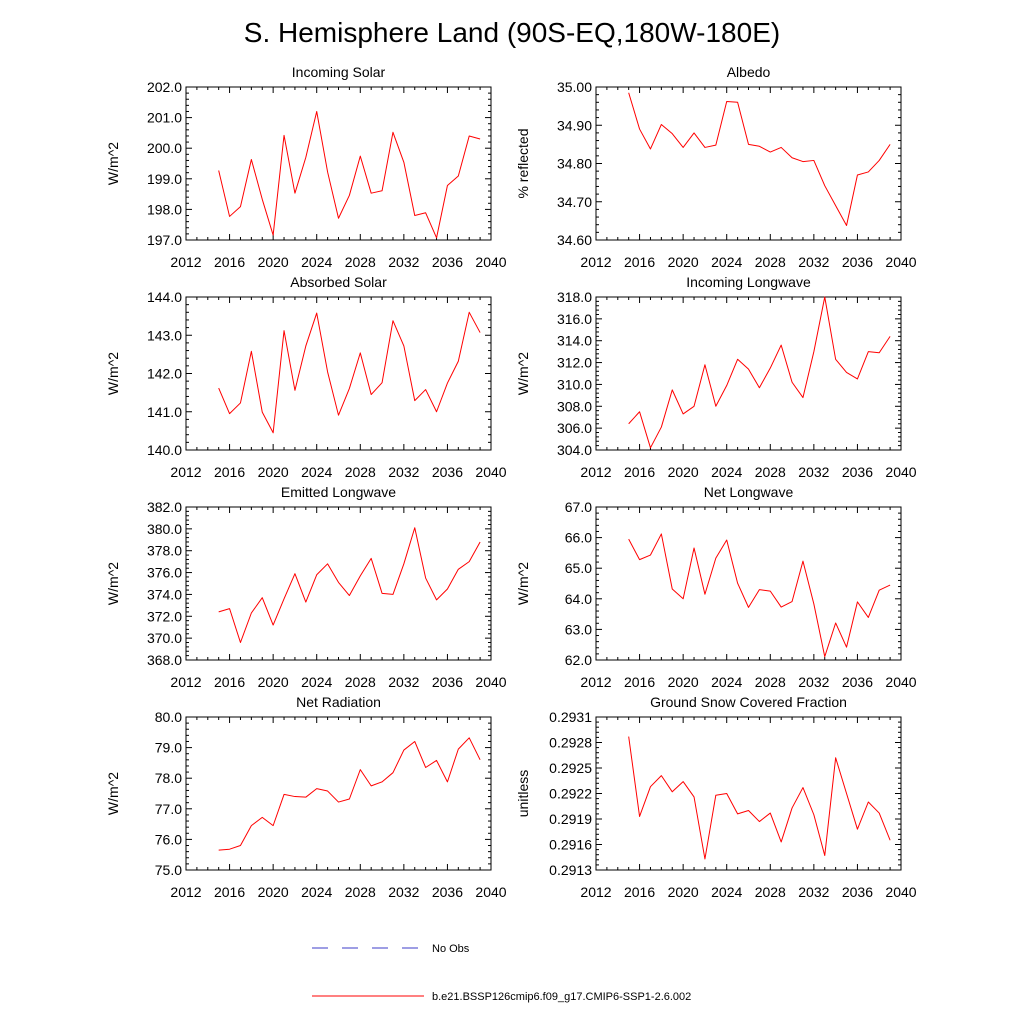 The height and width of the screenshot is (1024, 1024). What do you see at coordinates (168, 809) in the screenshot?
I see `y-tick-label: 77.0` at bounding box center [168, 809].